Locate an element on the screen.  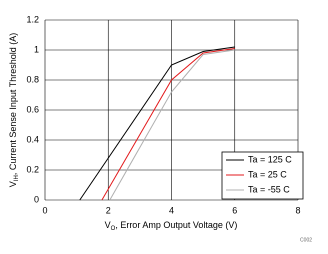
y-title-rest: , Current Sense Input Threshold (A) is located at coordinates (13, 104).